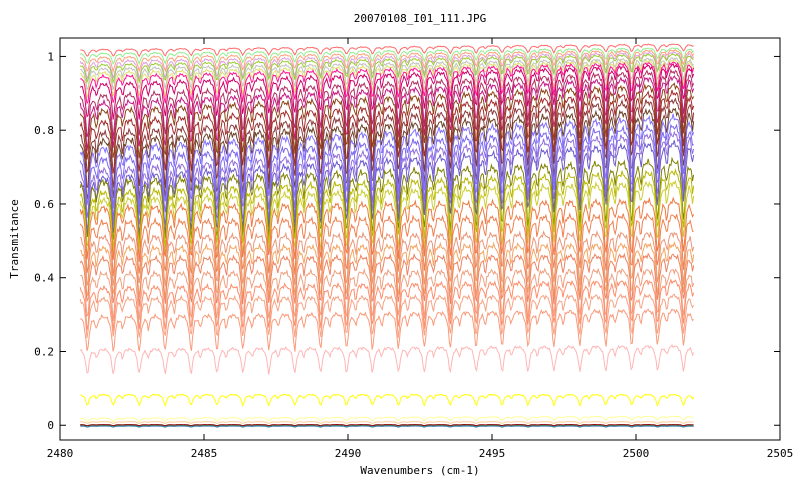 This screenshot has width=800, height=480. What do you see at coordinates (492, 453) in the screenshot?
I see `x-tick-label: 2495` at bounding box center [492, 453].